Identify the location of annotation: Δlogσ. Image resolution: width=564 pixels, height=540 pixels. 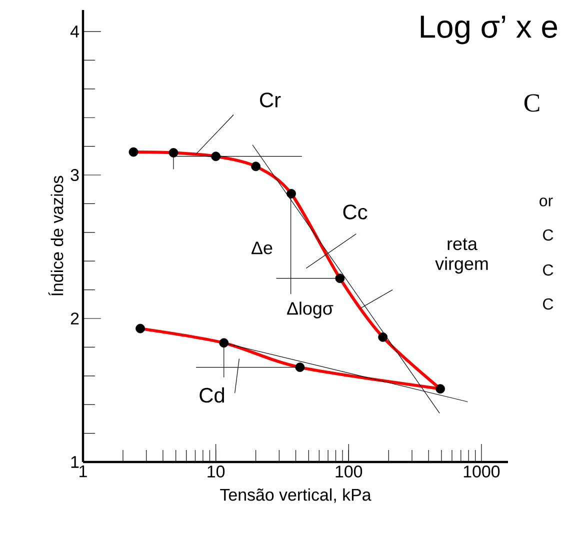
(310, 310).